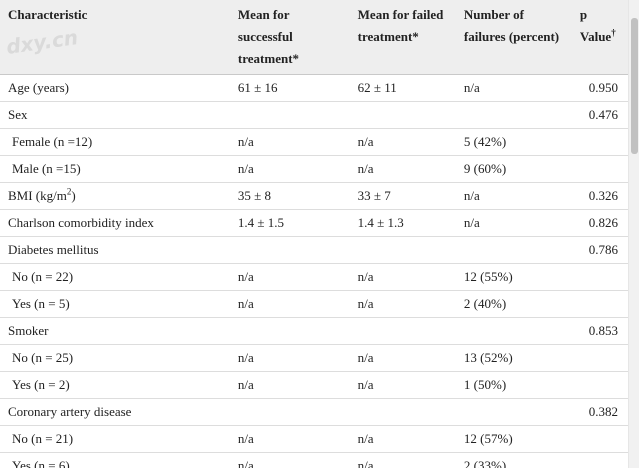  I want to click on cell-number-failures: 12 (55%), so click(488, 276).